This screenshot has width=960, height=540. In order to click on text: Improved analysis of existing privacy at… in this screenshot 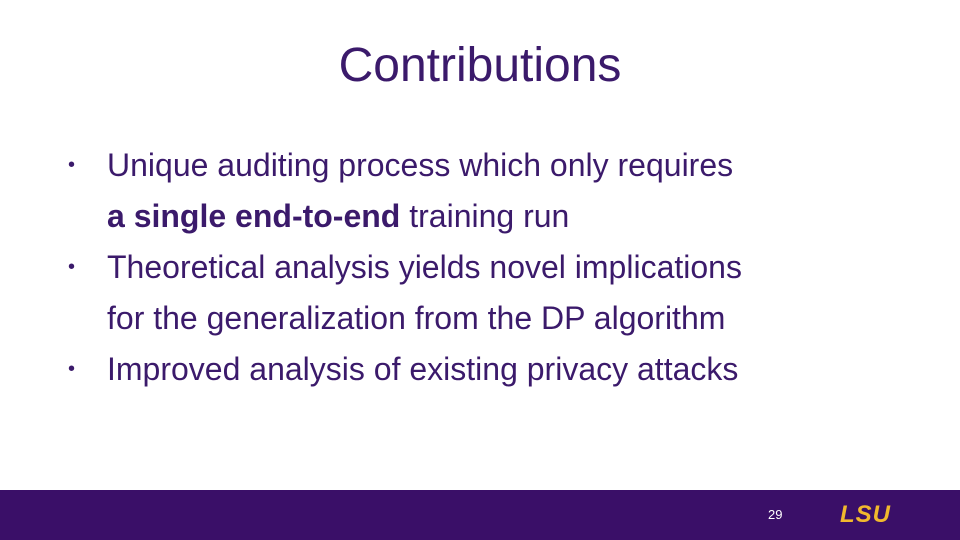, I will do `click(423, 369)`.